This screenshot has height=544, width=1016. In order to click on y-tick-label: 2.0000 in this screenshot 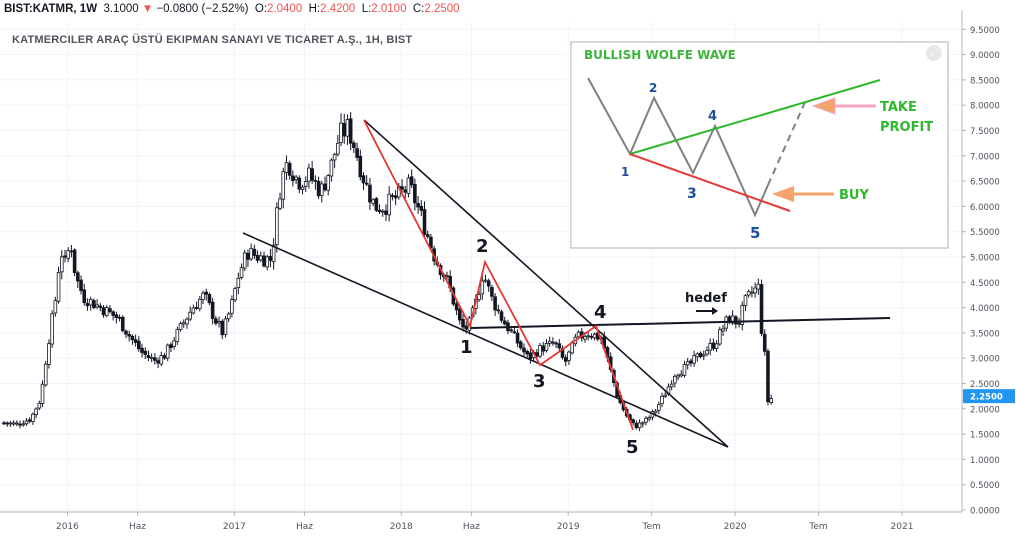, I will do `click(985, 410)`.